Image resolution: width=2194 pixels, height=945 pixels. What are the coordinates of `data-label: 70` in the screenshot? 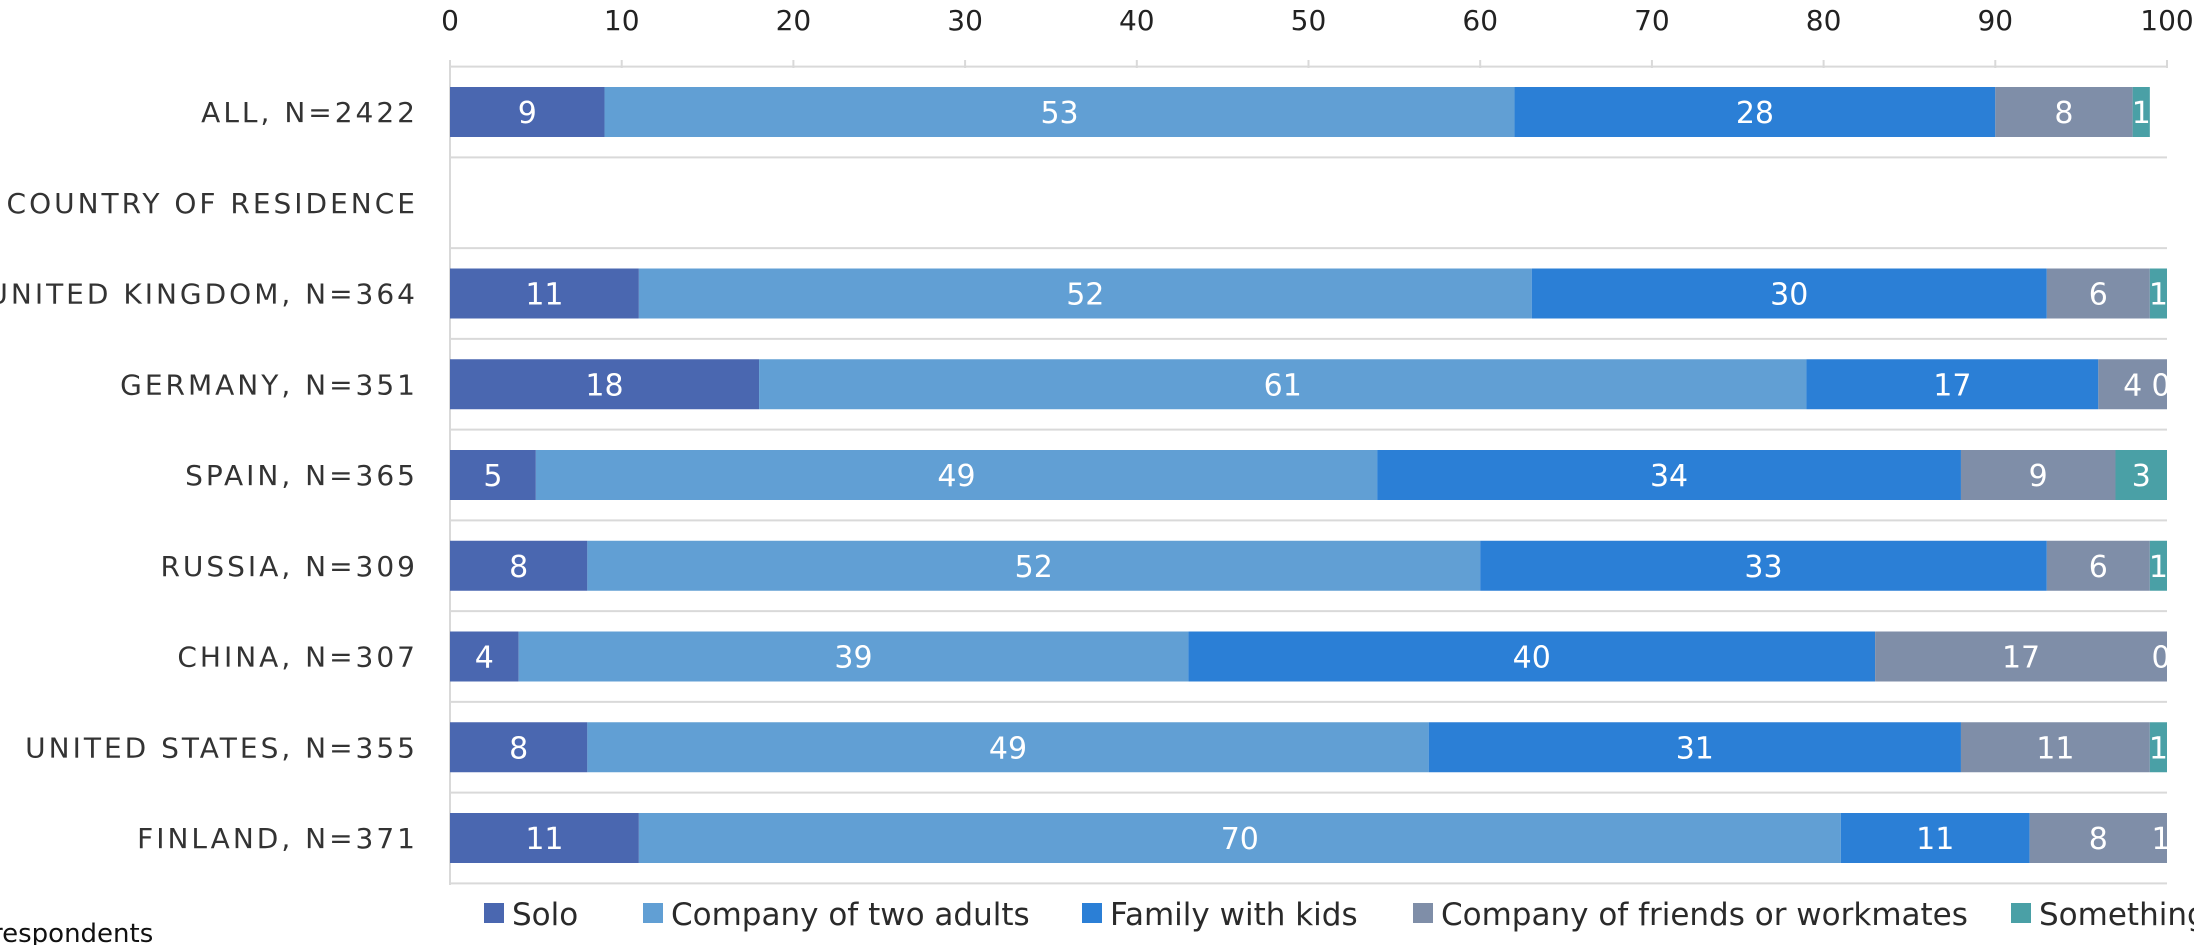 It's located at (1240, 839).